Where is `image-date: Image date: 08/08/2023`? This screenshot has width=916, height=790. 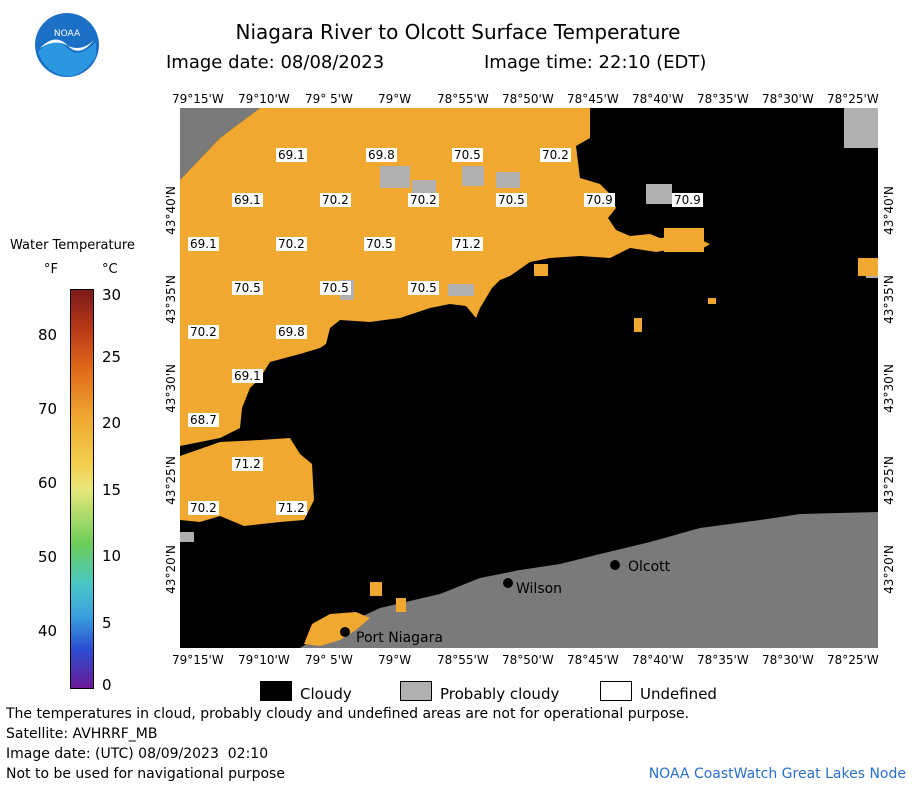 image-date: Image date: 08/08/2023 is located at coordinates (275, 62).